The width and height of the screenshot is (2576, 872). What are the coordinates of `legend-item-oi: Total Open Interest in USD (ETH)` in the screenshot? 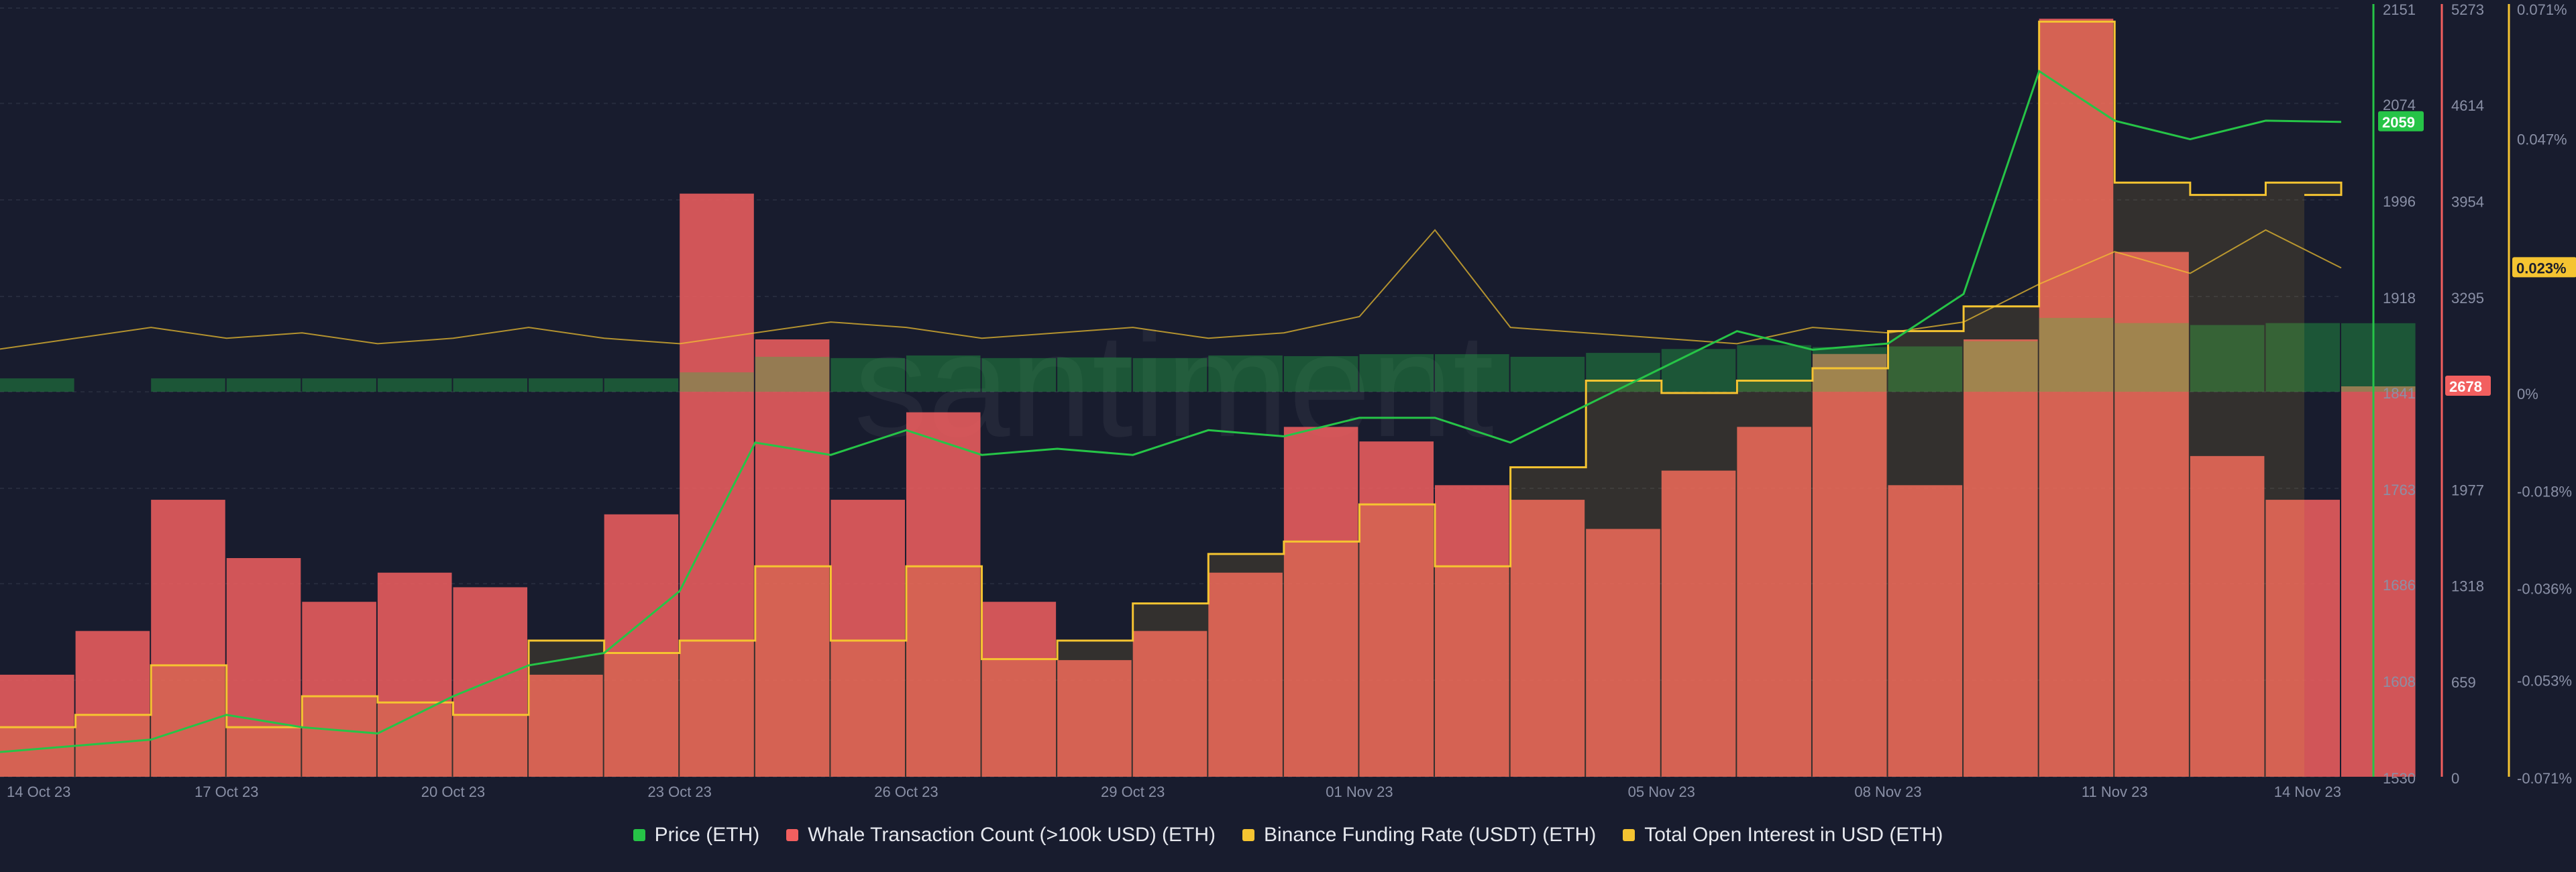 It's located at (1783, 836).